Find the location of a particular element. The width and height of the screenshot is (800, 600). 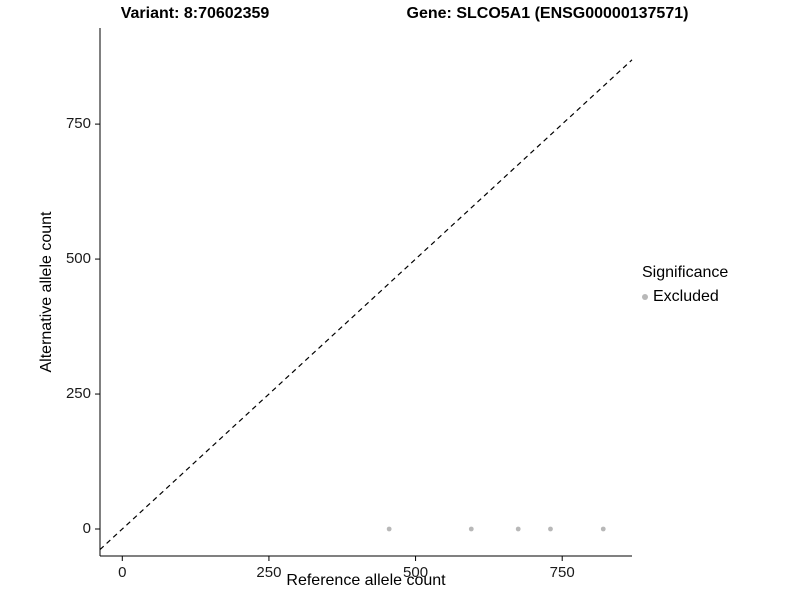

plot-title-gene: Gene: SLCO5A1 (ENSG00000137571) is located at coordinates (547, 13).